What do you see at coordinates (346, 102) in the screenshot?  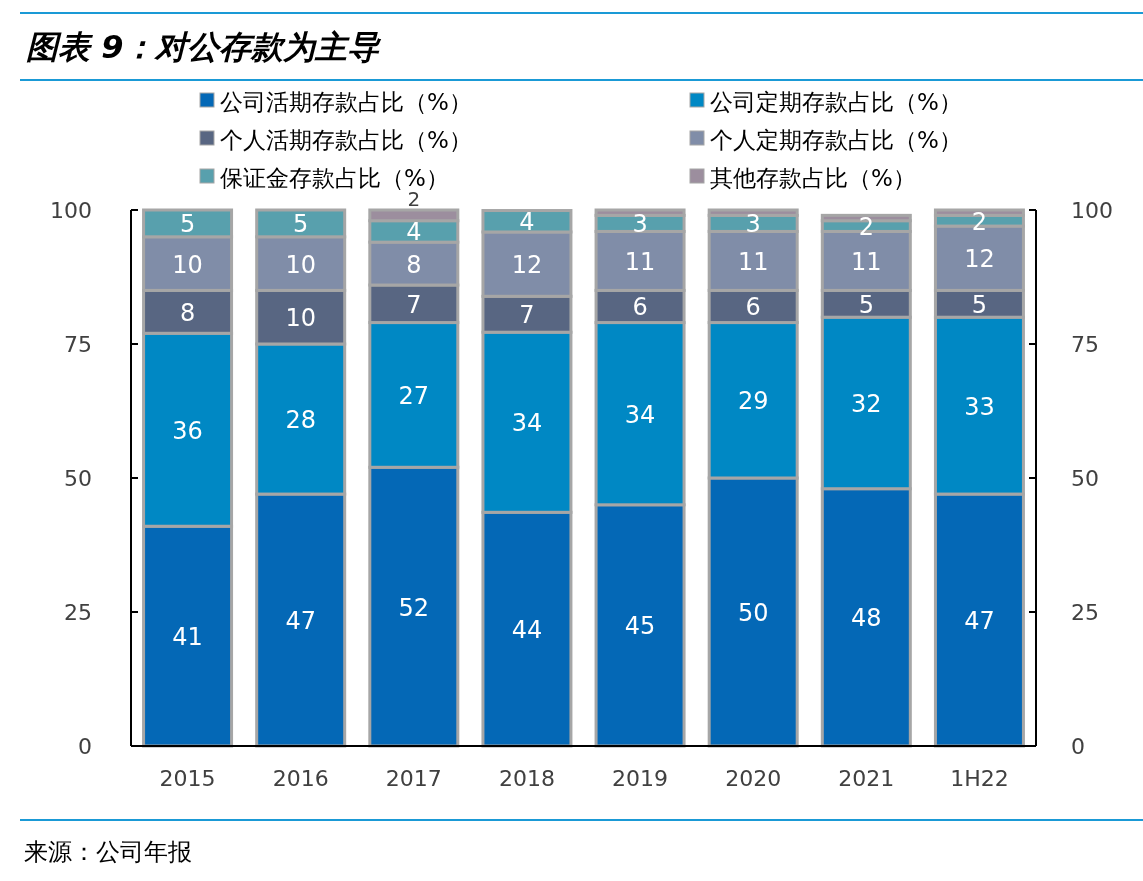 I see `legend-label: 公司活期存款占比（%）` at bounding box center [346, 102].